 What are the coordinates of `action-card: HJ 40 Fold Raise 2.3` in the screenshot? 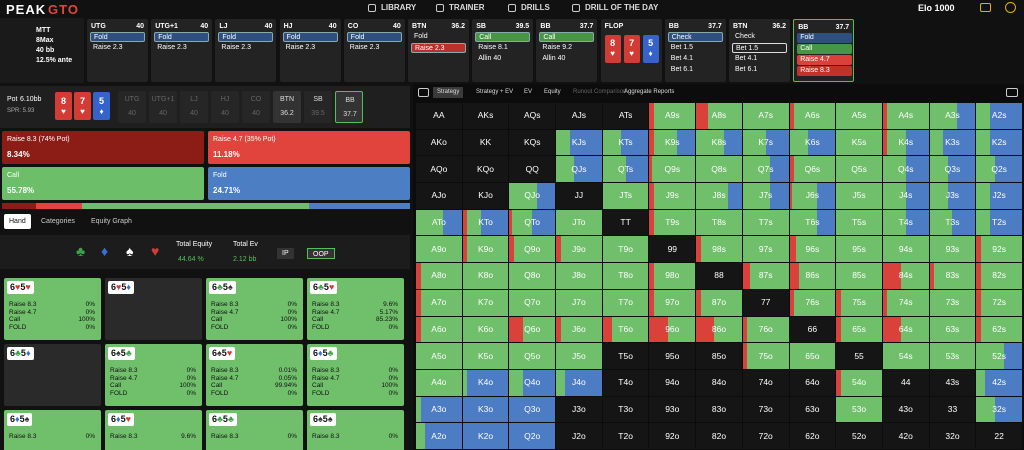 It's located at (310, 50).